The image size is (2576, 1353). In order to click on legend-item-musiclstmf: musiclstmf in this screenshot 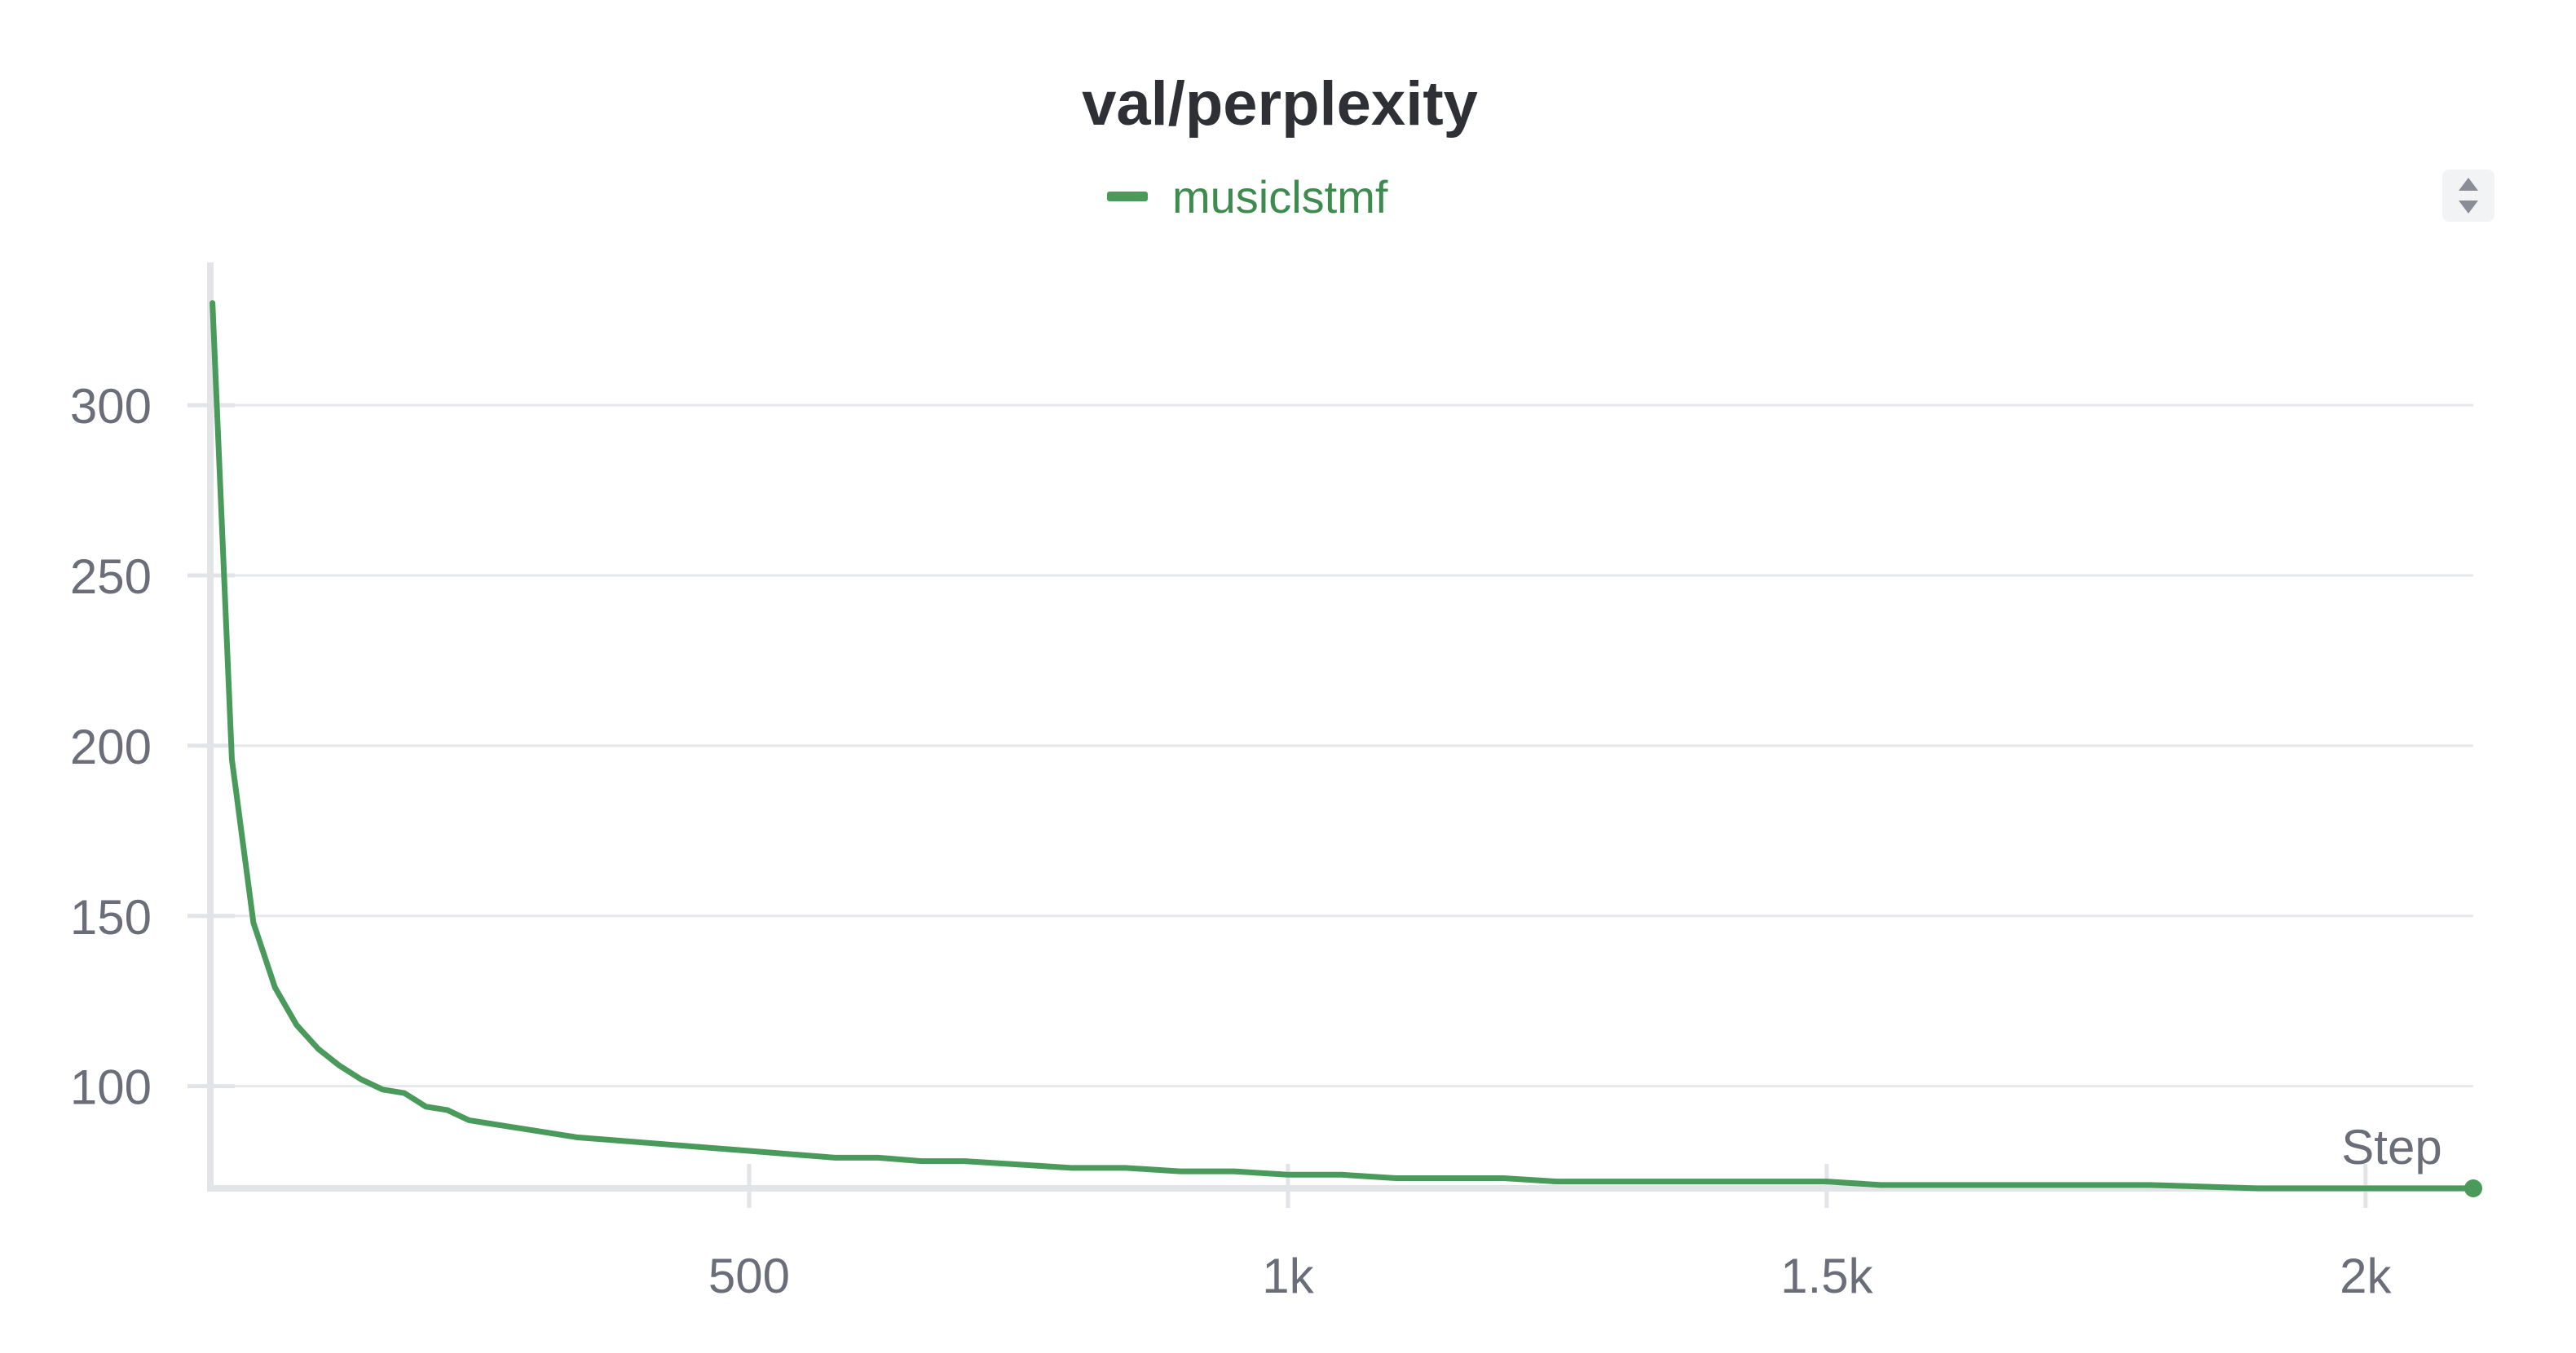, I will do `click(1247, 196)`.